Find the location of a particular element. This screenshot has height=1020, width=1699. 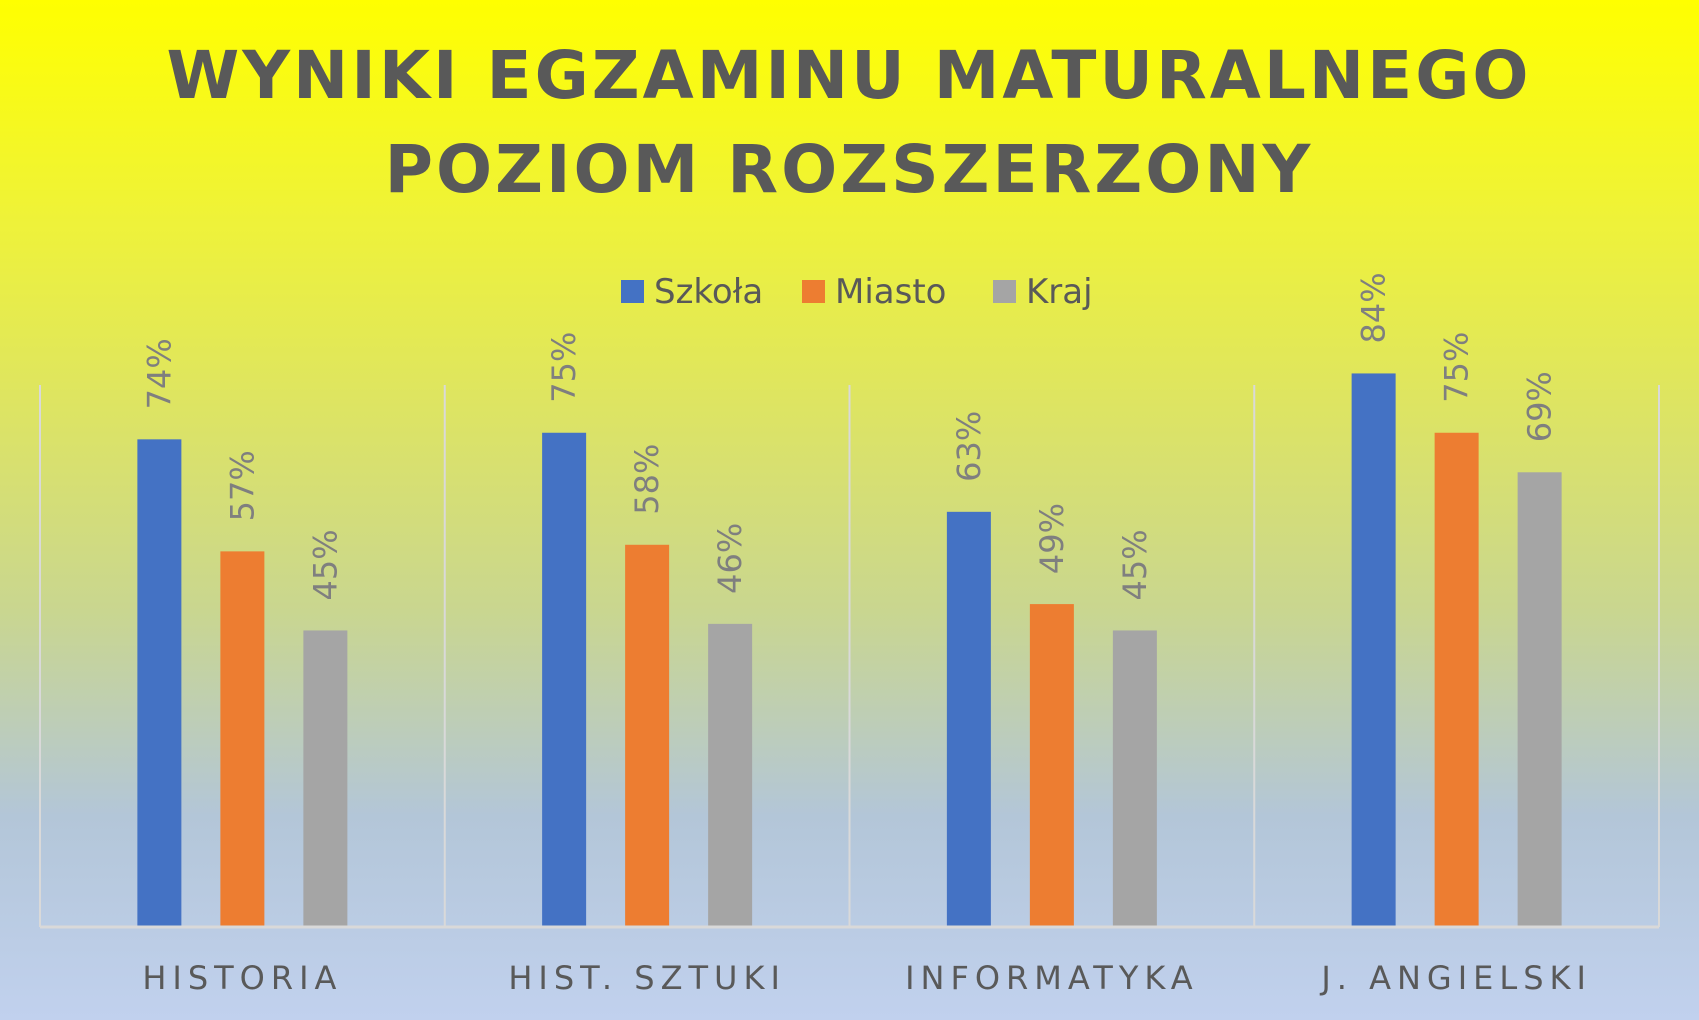

data-label-Szkoła-1: 75% is located at coordinates (564, 367).